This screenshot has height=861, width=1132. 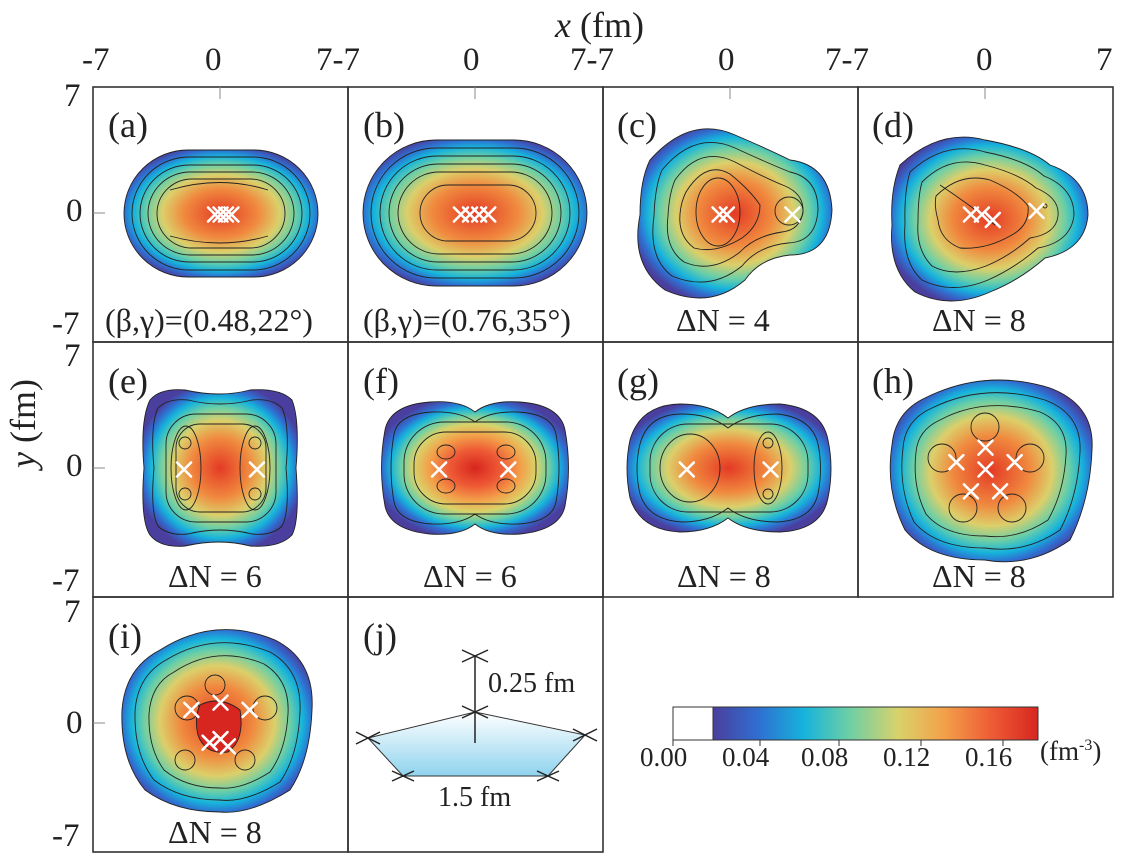 I want to click on colorbar-tick-label: 0.04, so click(x=746, y=757).